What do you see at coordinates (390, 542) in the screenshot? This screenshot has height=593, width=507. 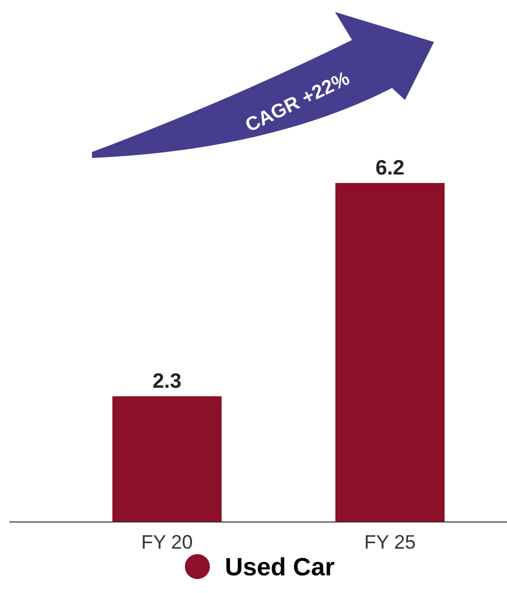 I see `x-tick-label: FY 25` at bounding box center [390, 542].